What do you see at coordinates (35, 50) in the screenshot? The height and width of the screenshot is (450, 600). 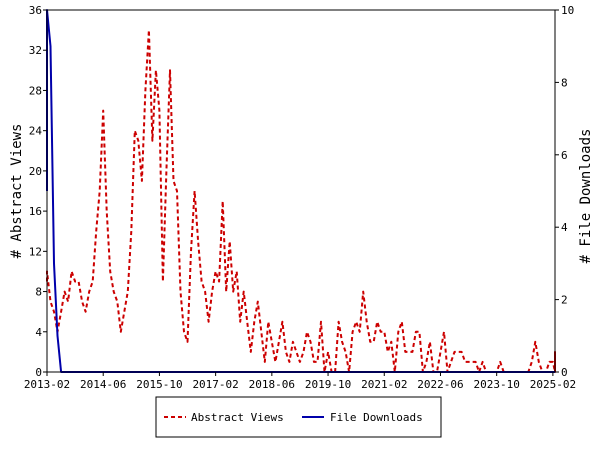 I see `y-tick-label: 32` at bounding box center [35, 50].